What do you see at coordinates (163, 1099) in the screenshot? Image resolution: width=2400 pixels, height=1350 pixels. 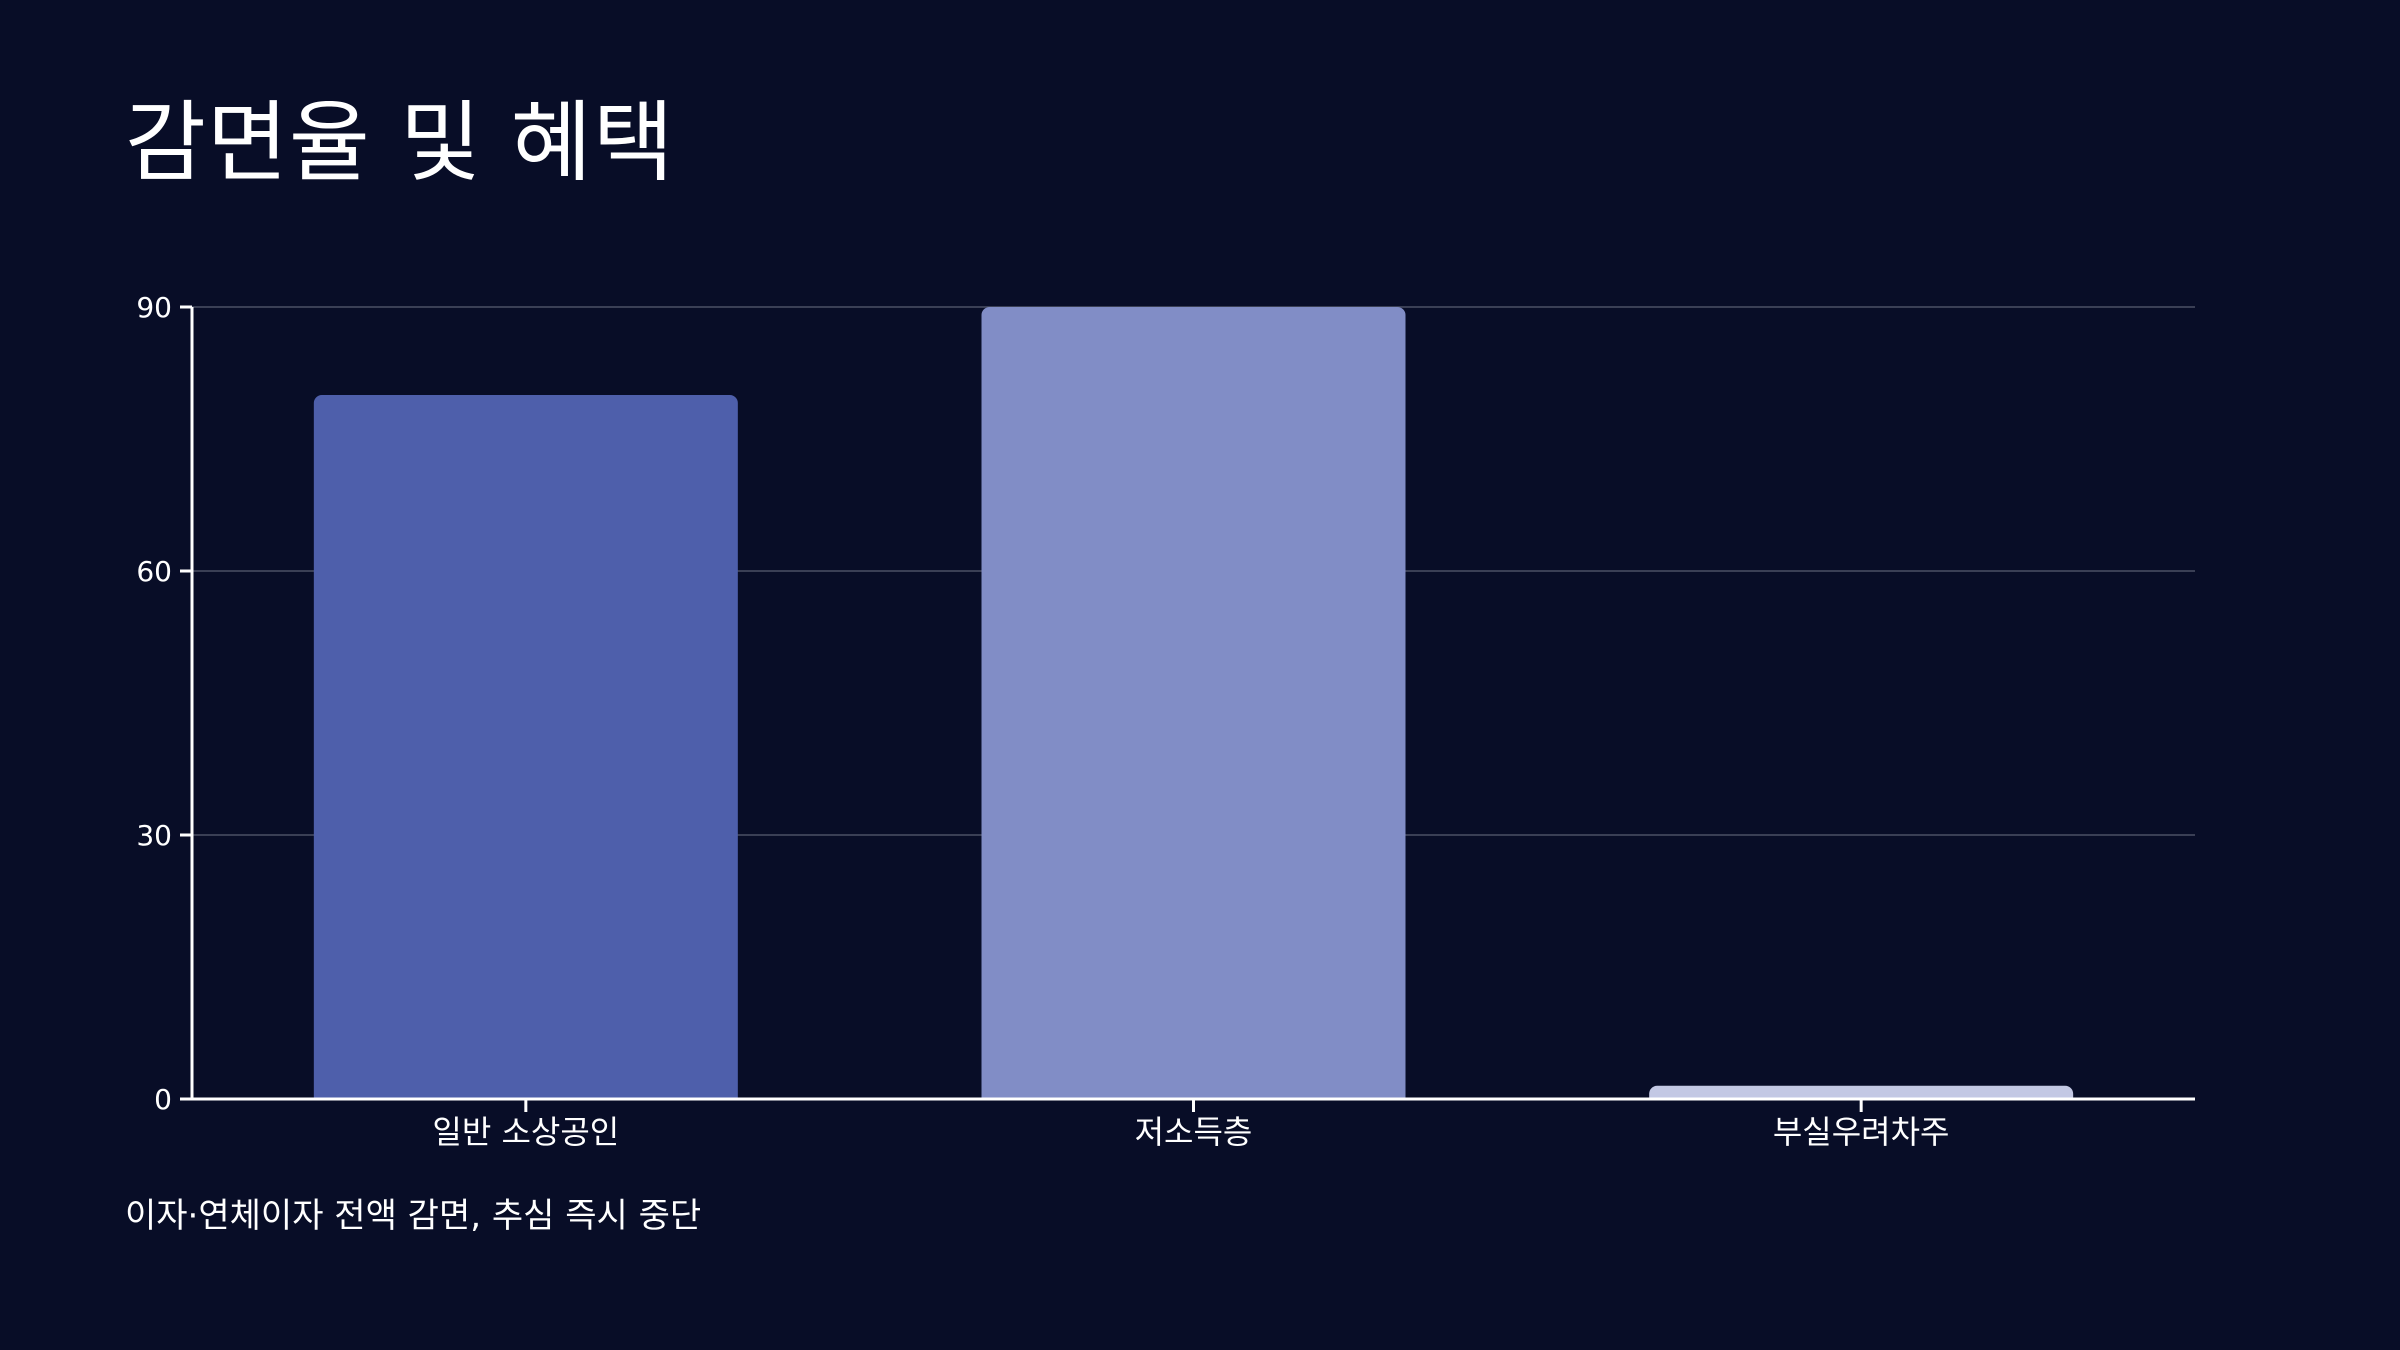 I see `y-tick-label: 0` at bounding box center [163, 1099].